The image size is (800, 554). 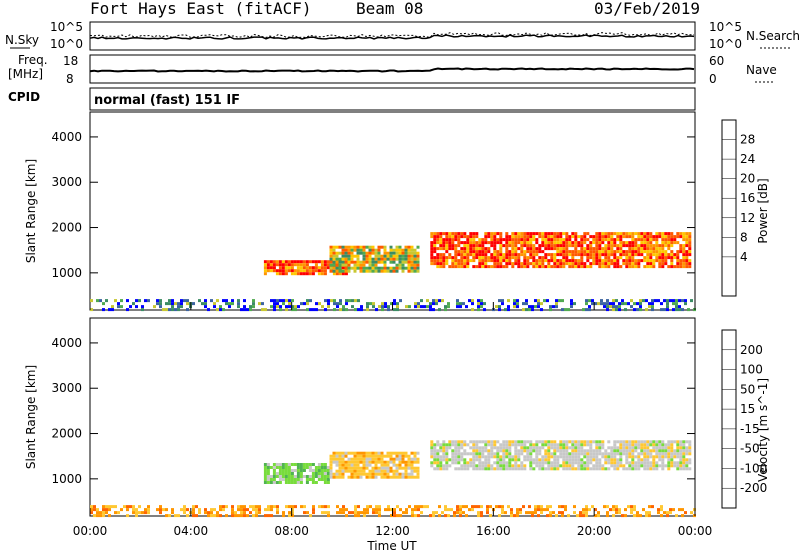 What do you see at coordinates (747, 159) in the screenshot?
I see `colorbar-tick-label: 24` at bounding box center [747, 159].